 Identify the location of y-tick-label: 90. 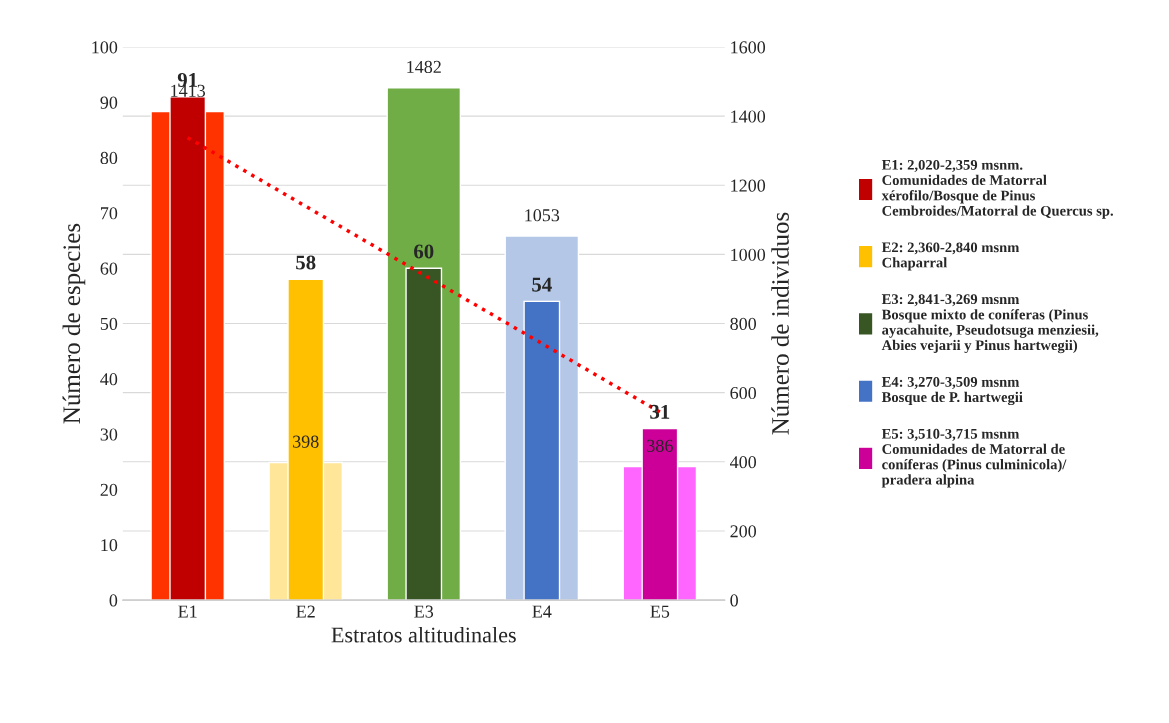
(109, 102).